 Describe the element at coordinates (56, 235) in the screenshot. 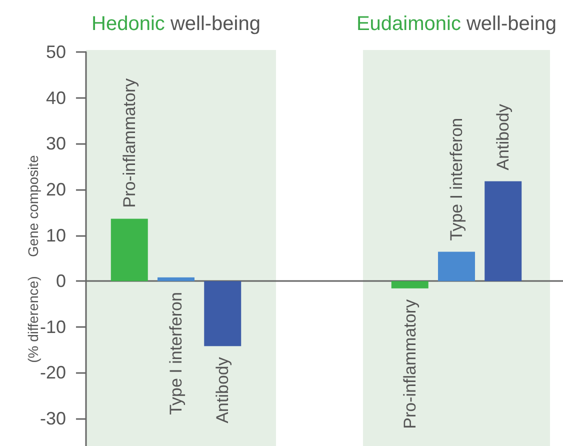

I see `y-tick-label: 10` at that location.